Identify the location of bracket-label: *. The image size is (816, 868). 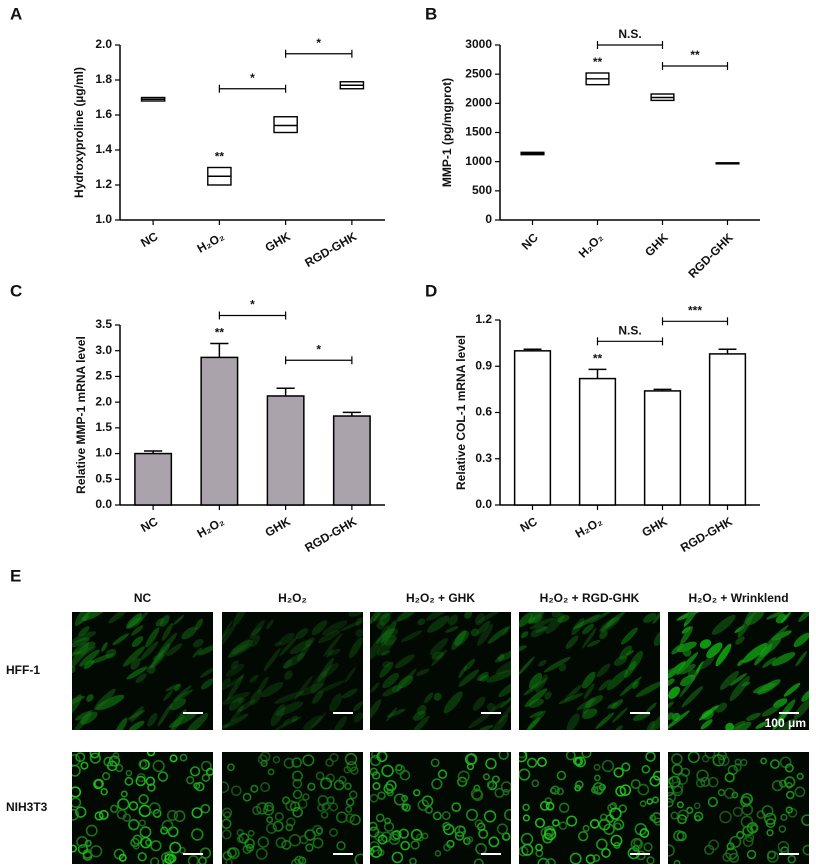
(252, 305).